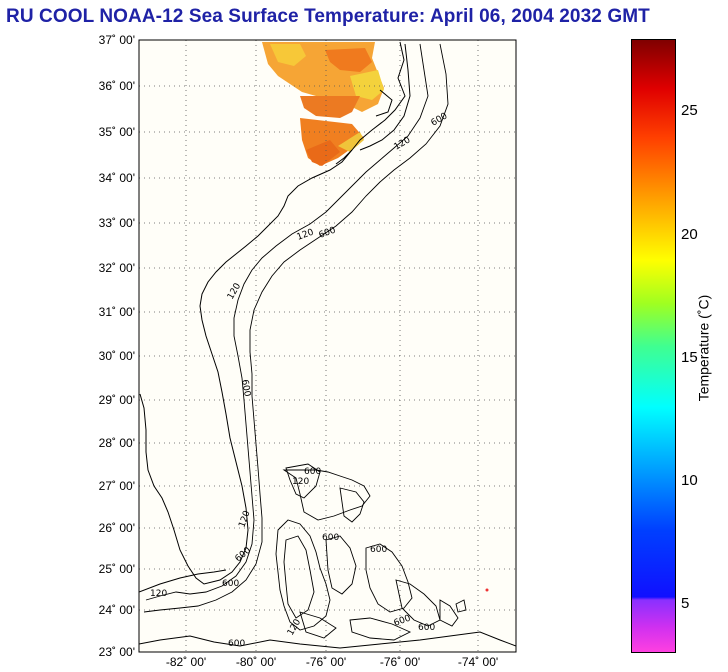  Describe the element at coordinates (116, 40) in the screenshot. I see `lat-label: 37˚ 00'` at that location.